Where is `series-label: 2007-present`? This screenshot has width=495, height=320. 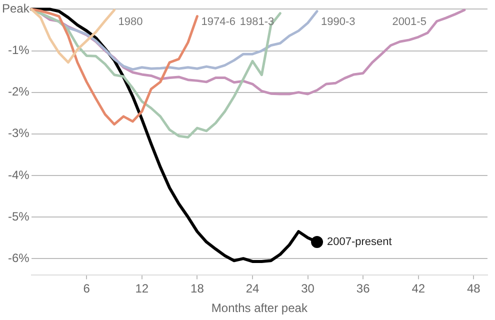 series-label: 2007-present is located at coordinates (359, 242).